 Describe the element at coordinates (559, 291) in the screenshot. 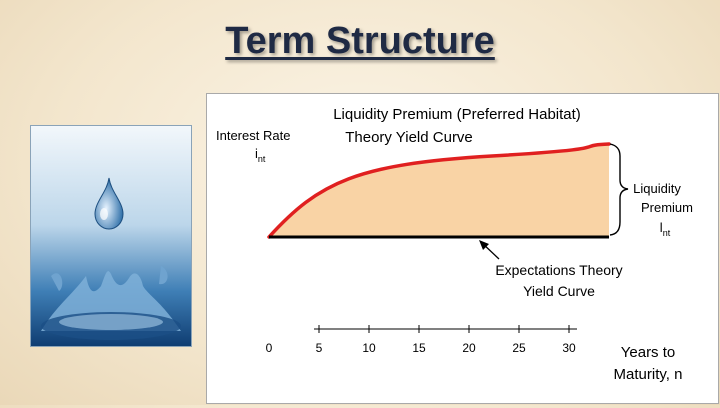

I see `expectations-label-line2: Yield Curve` at that location.